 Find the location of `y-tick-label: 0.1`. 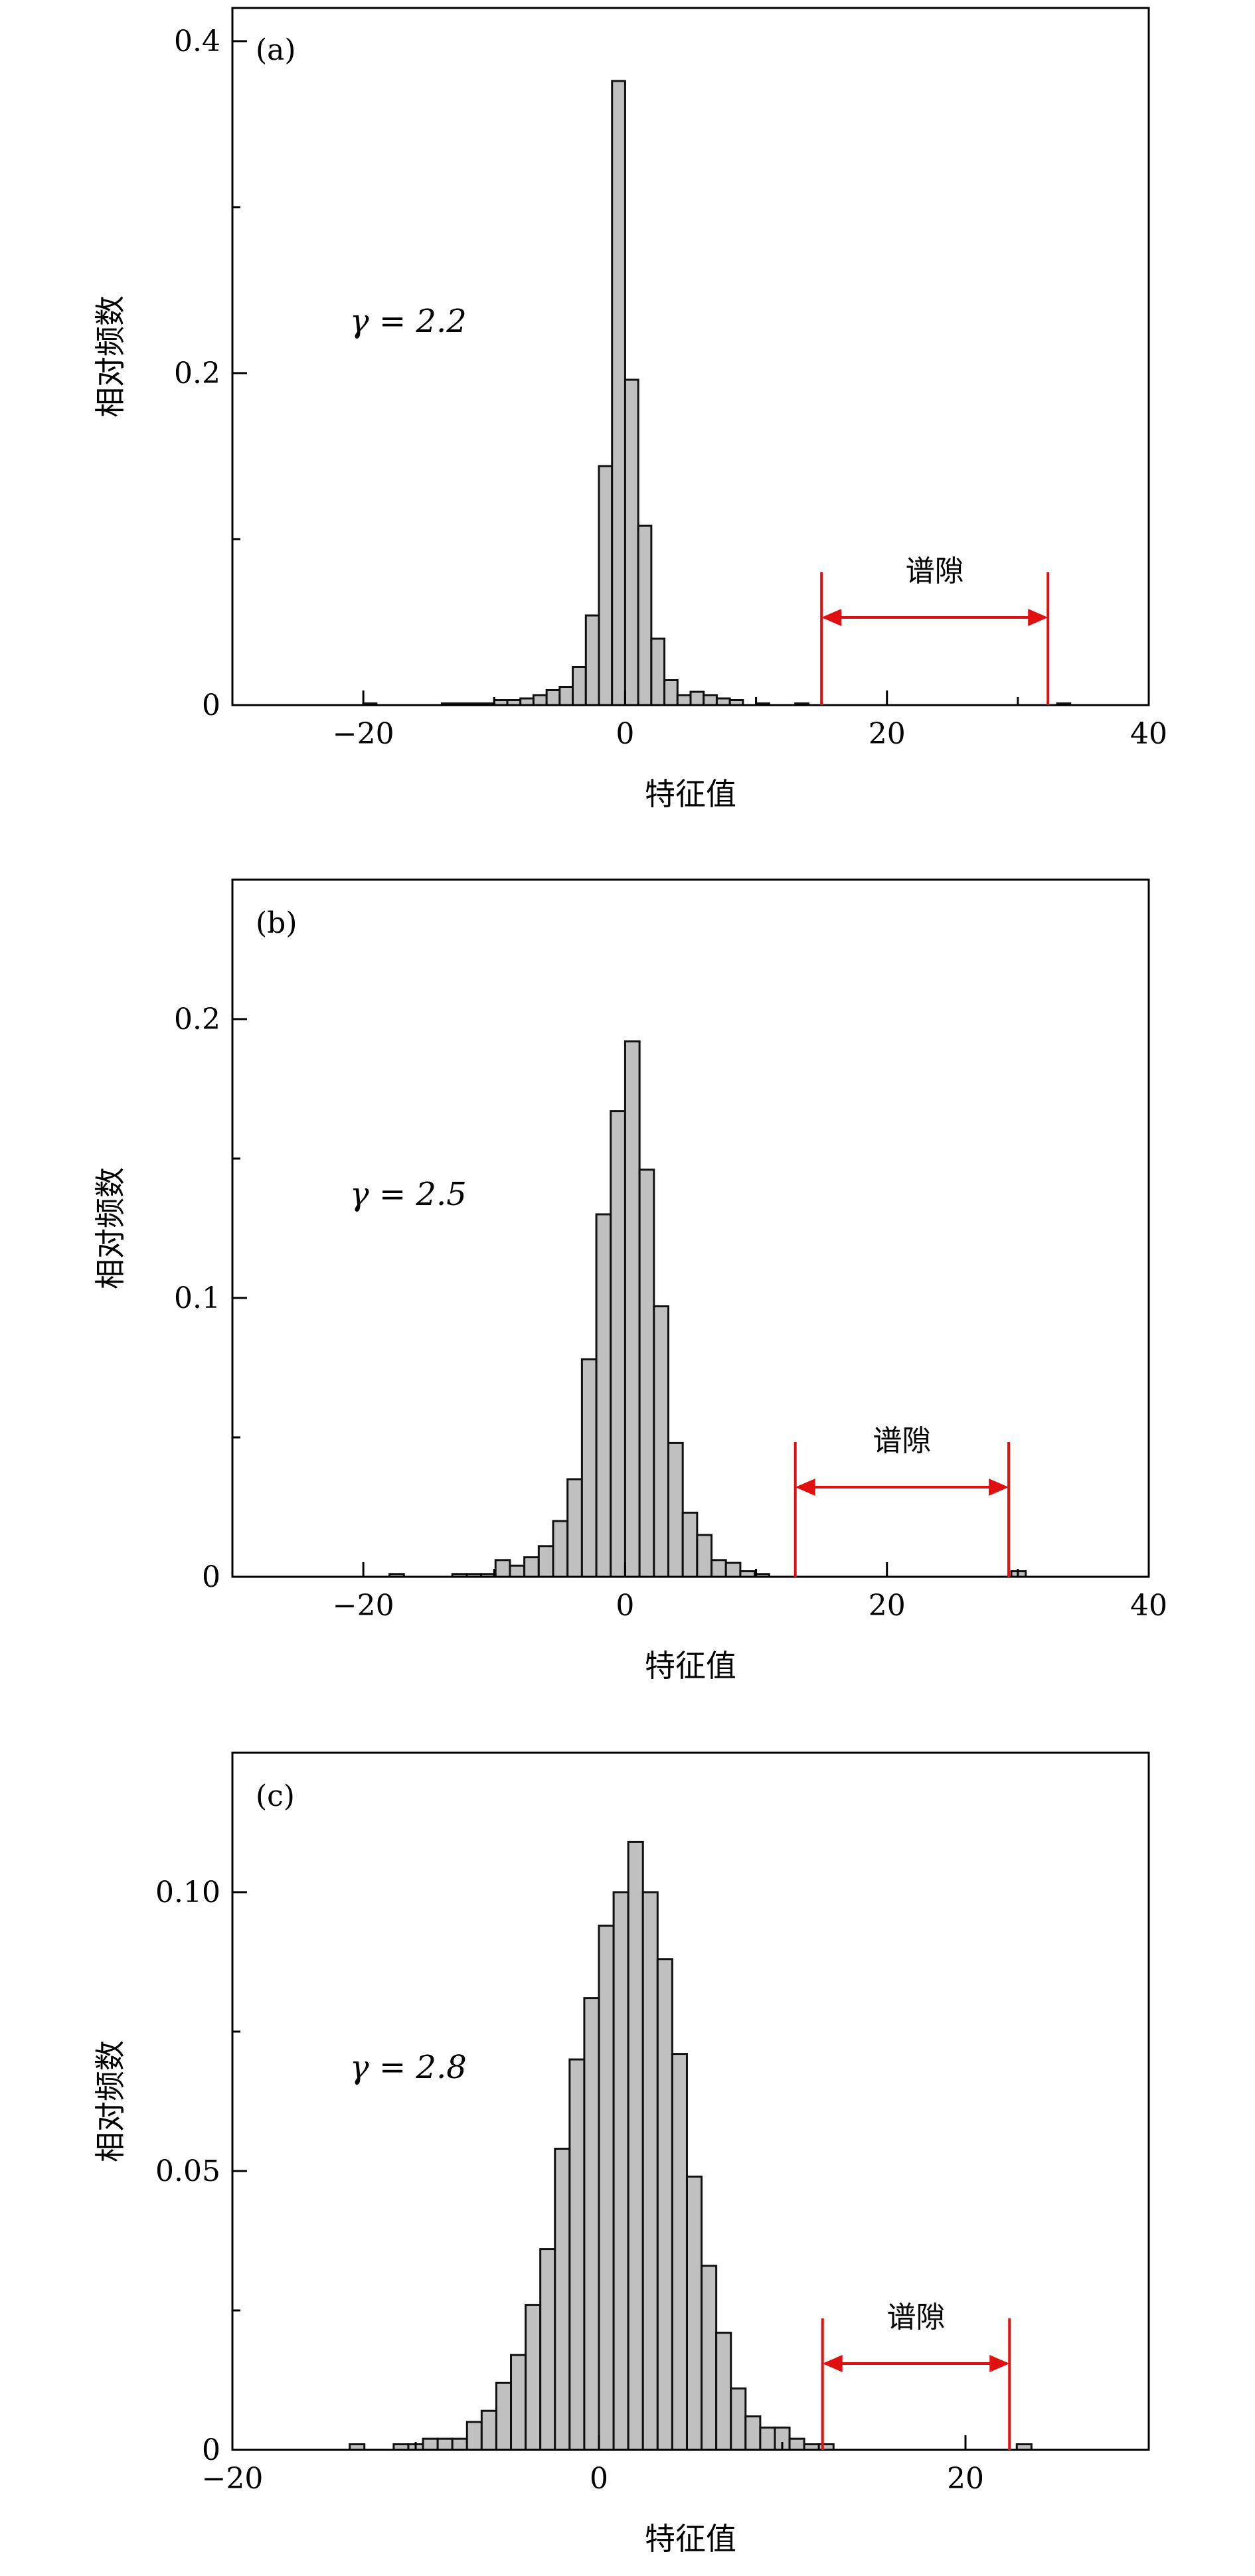

y-tick-label: 0.1 is located at coordinates (197, 1298).